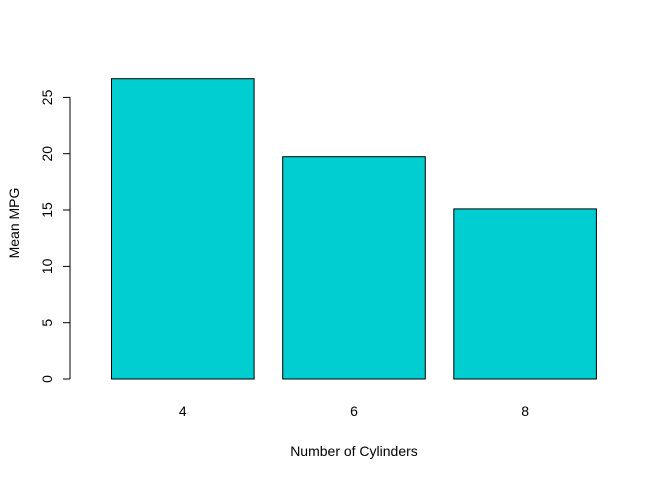 This screenshot has width=672, height=480. Describe the element at coordinates (525, 411) in the screenshot. I see `x-tick-label-8: 8` at that location.